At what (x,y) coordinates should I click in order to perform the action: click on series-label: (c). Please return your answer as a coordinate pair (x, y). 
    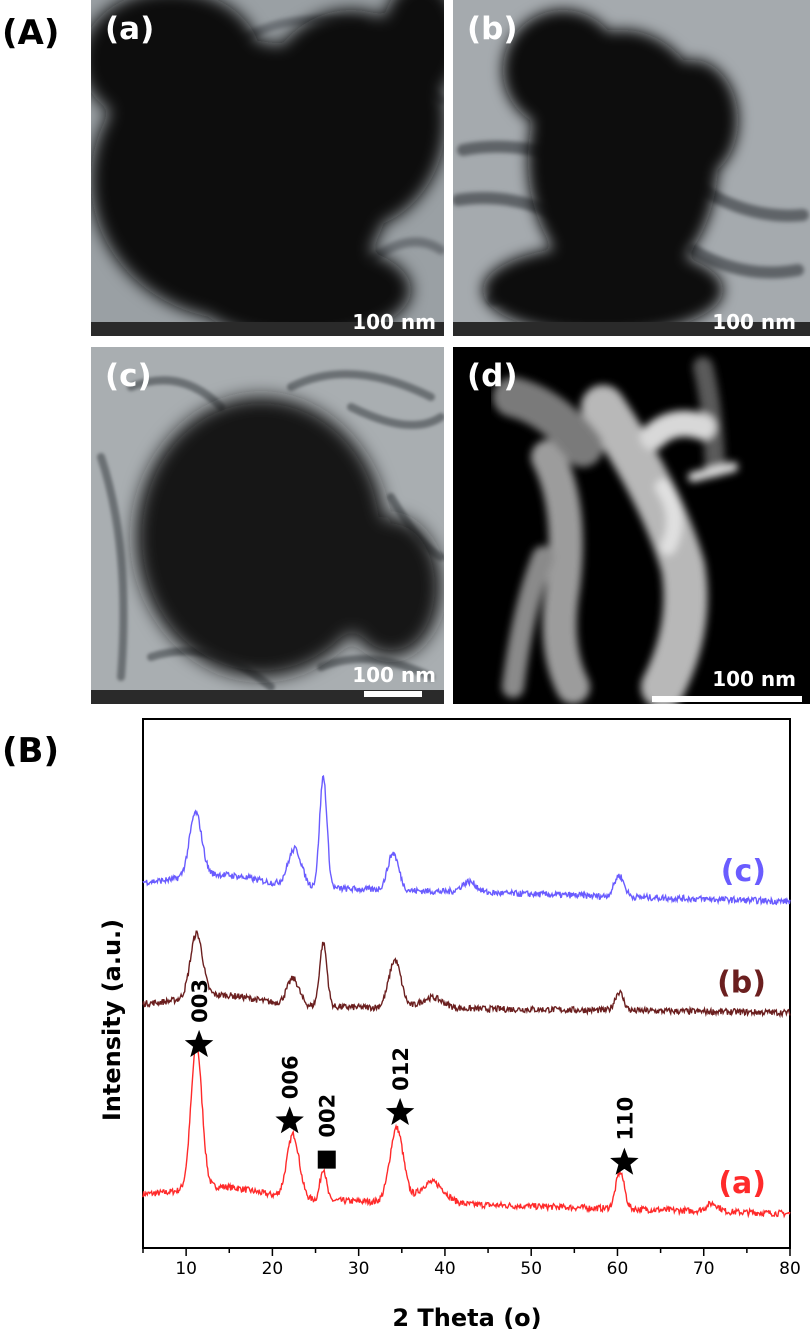
    Looking at the image, I should click on (743, 871).